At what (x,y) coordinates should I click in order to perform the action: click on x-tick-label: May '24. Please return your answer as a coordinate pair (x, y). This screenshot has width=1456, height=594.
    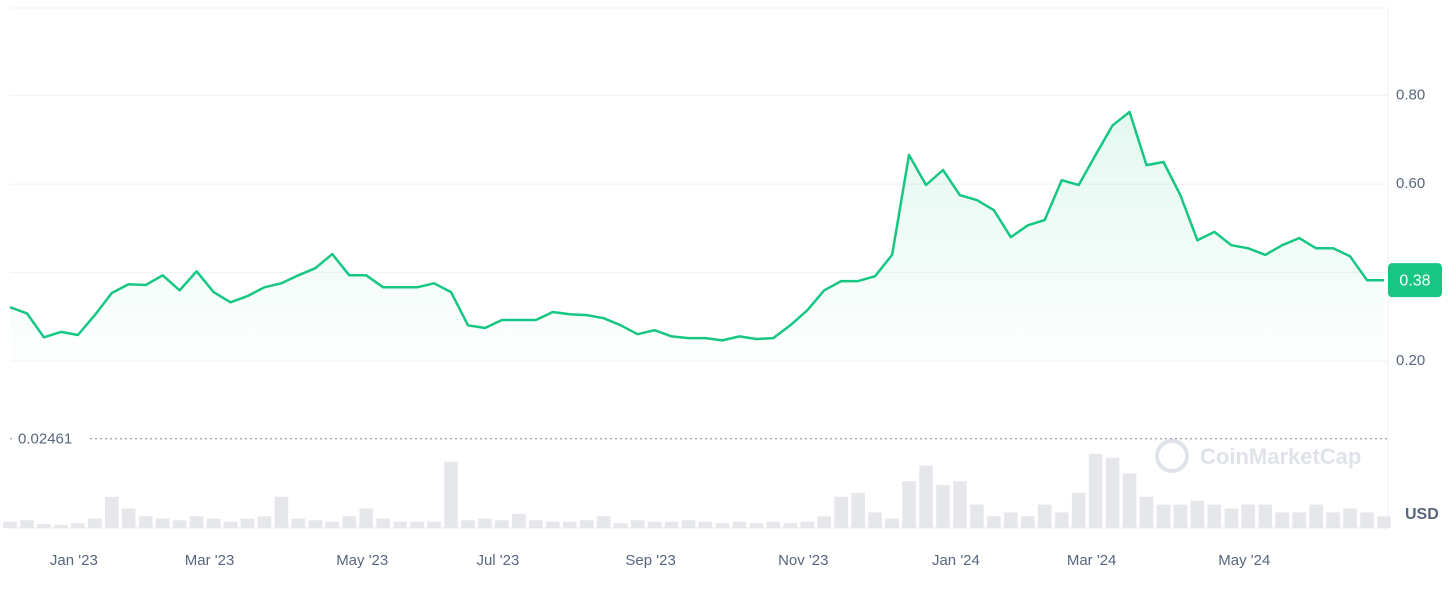
    Looking at the image, I should click on (1244, 560).